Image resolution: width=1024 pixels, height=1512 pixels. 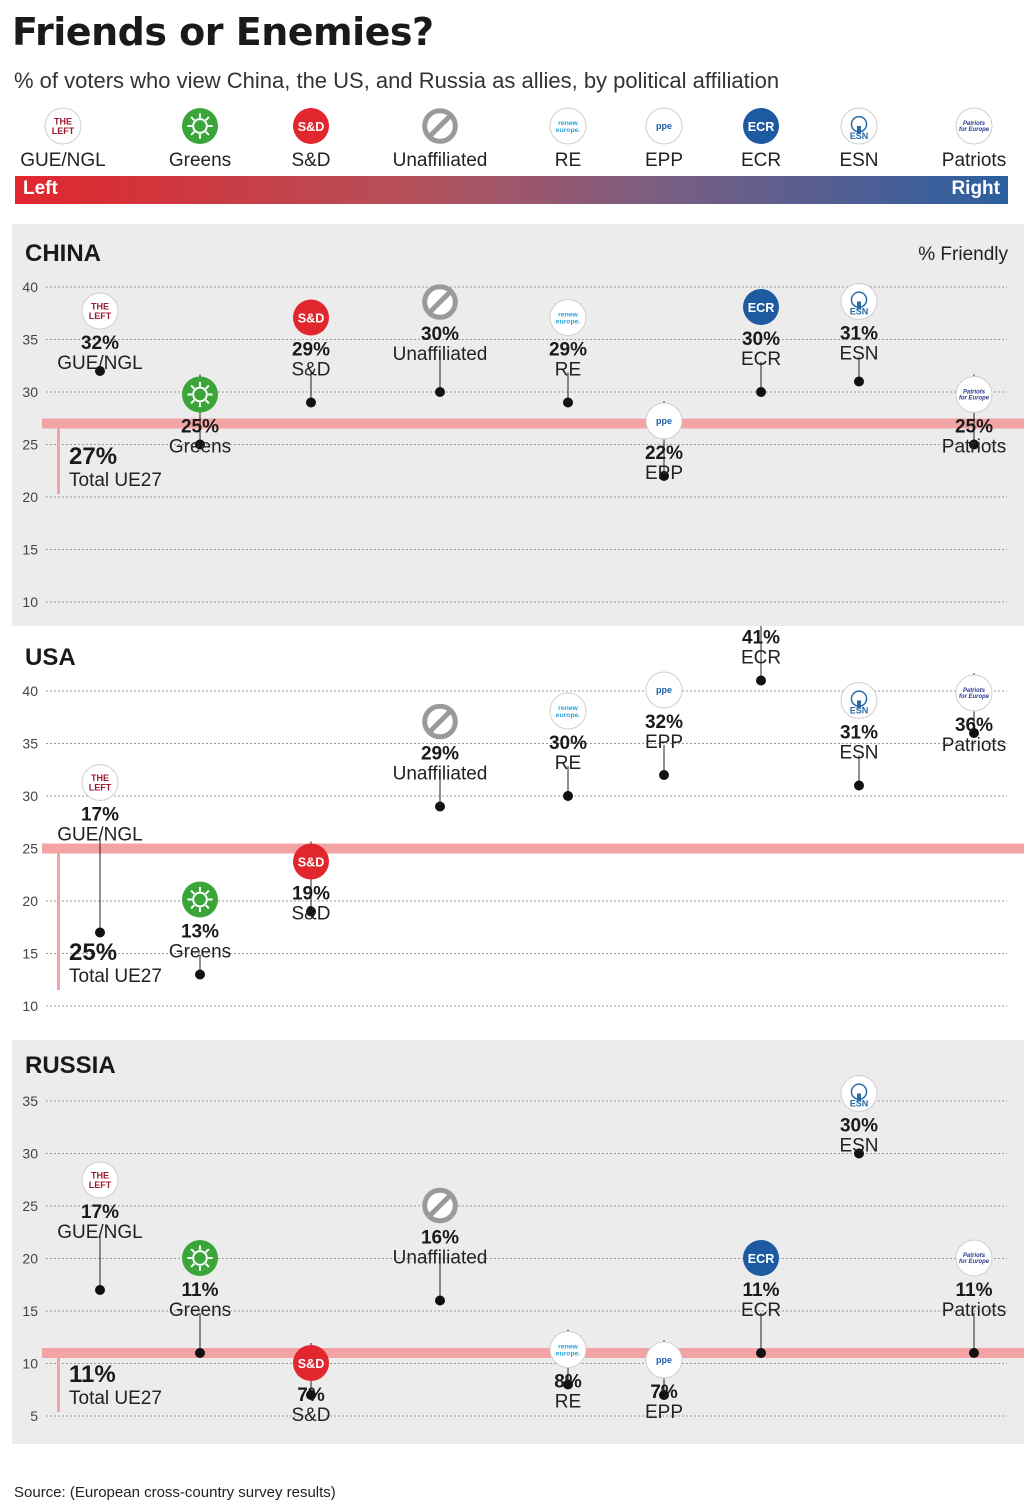 I want to click on epp-logo: ppe, so click(x=664, y=690).